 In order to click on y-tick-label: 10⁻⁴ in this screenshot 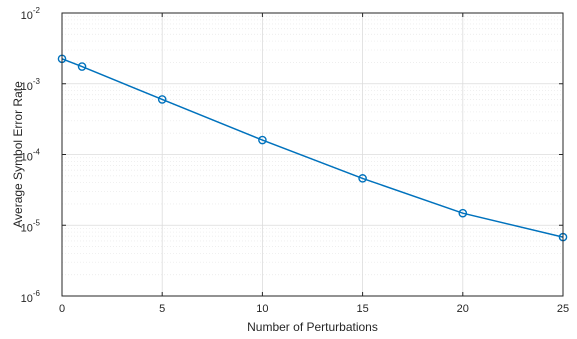, I will do `click(31, 156)`.